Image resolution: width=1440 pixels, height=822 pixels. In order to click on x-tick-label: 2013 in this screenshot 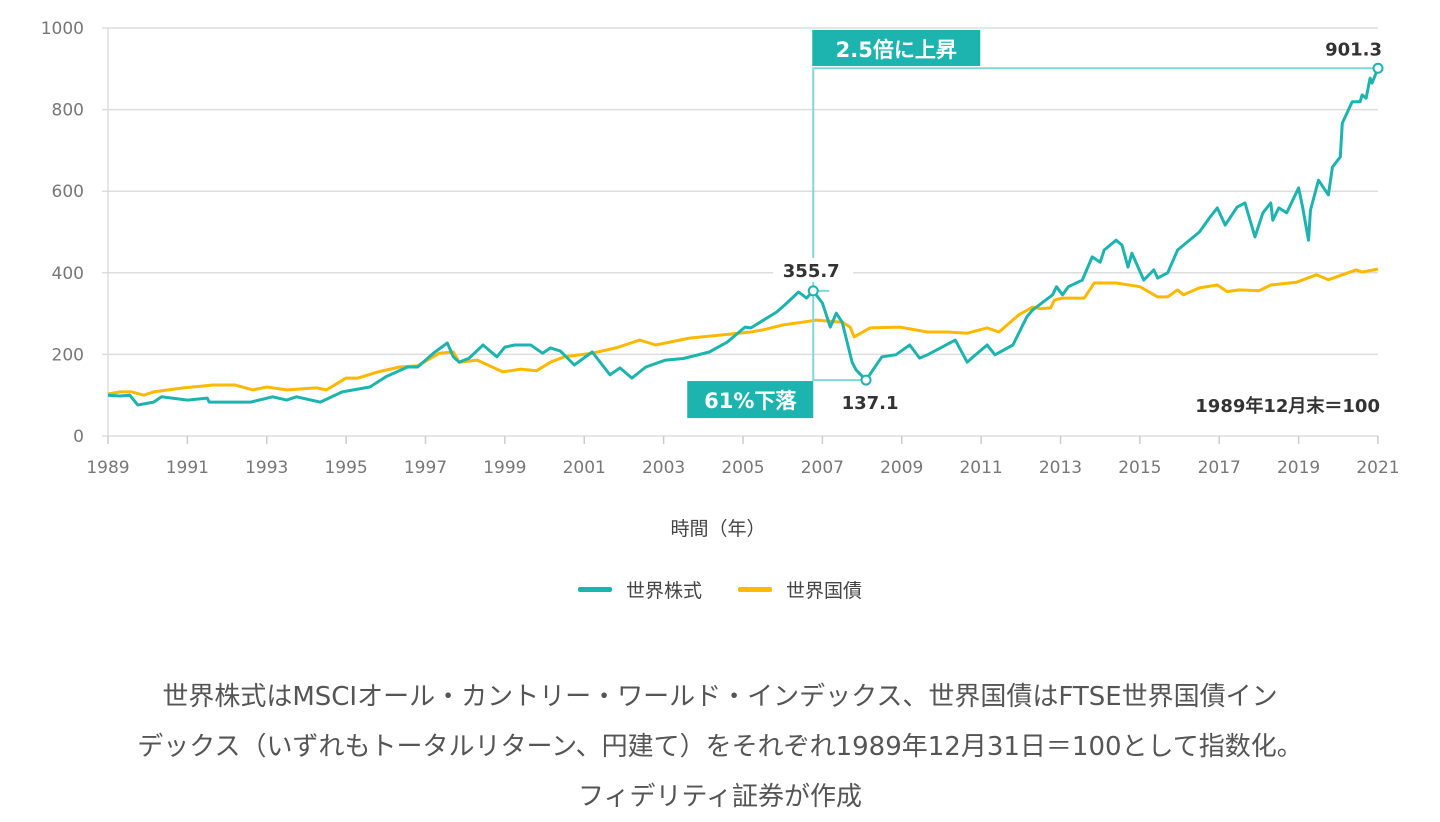, I will do `click(1060, 468)`.